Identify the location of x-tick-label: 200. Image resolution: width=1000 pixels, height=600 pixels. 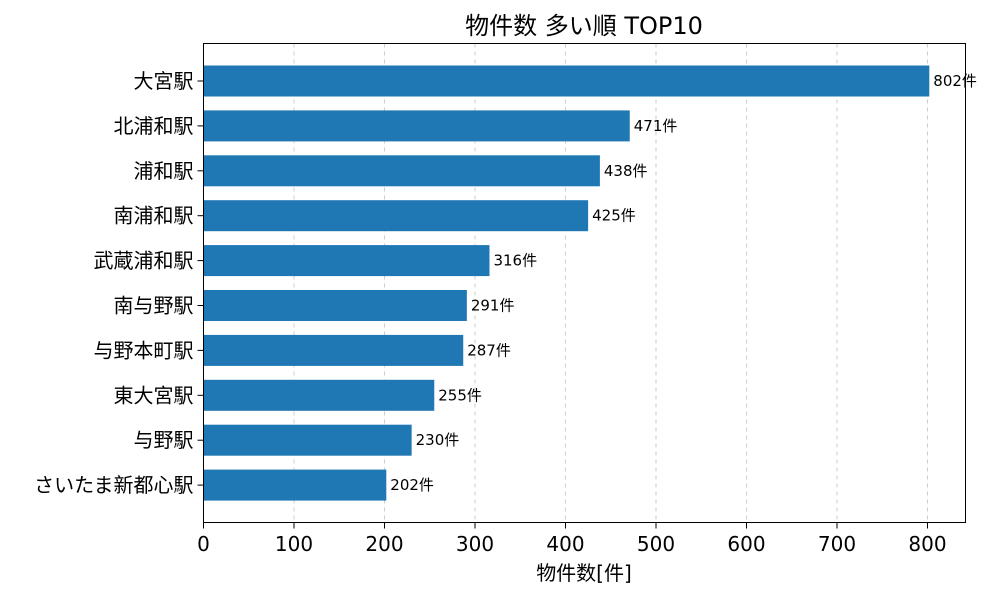
(384, 544).